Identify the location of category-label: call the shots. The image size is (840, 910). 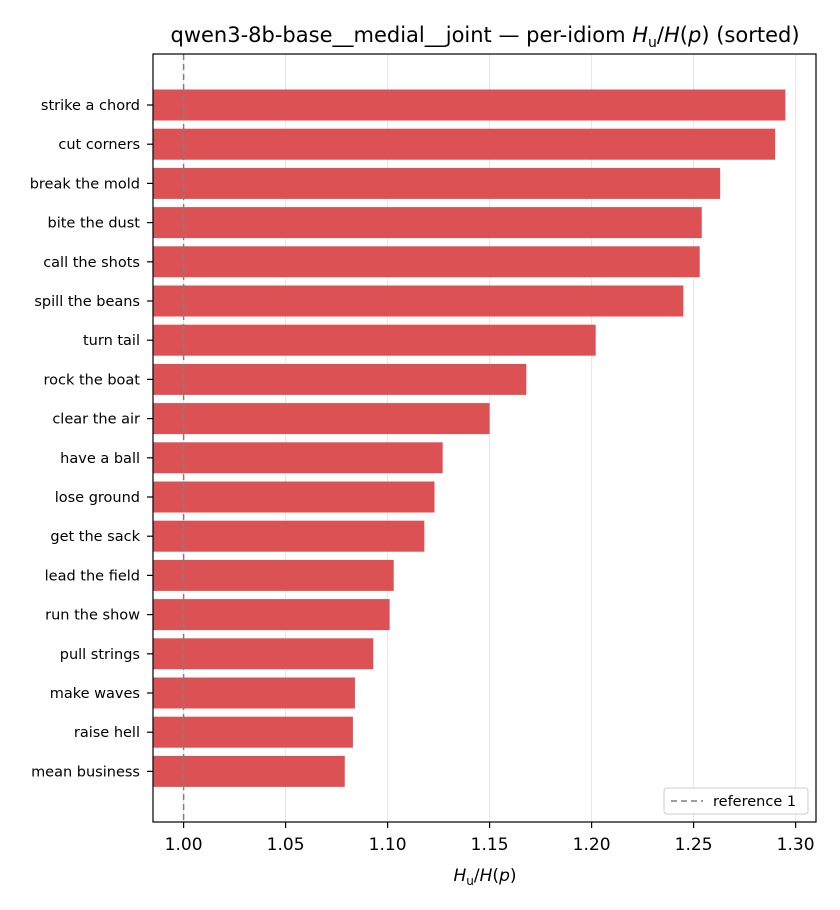
(91, 263).